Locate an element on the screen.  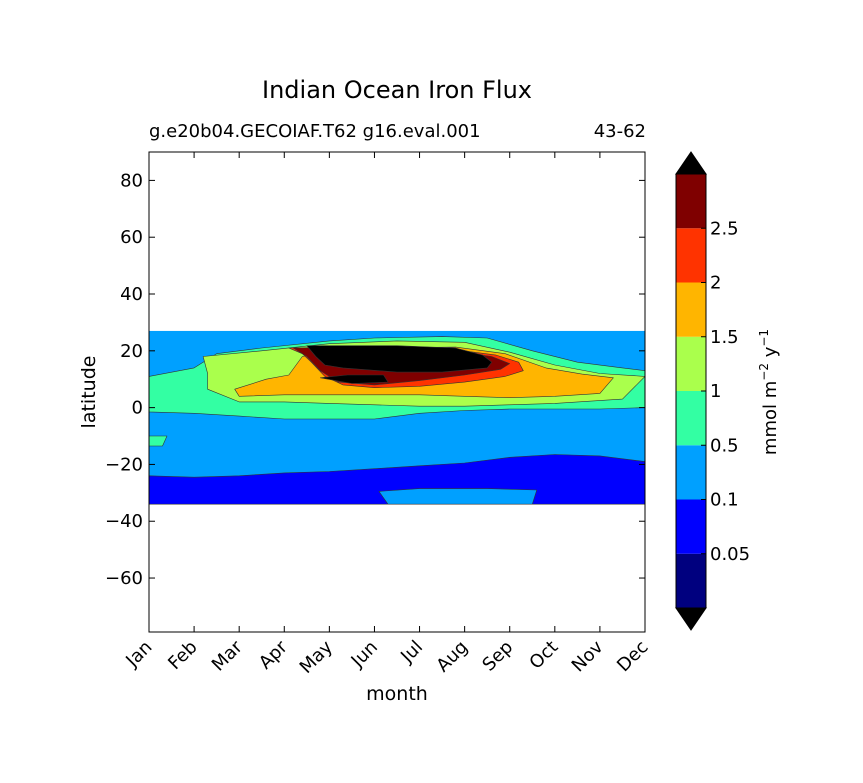
chart-subtitle-right: 43-62 is located at coordinates (620, 131).